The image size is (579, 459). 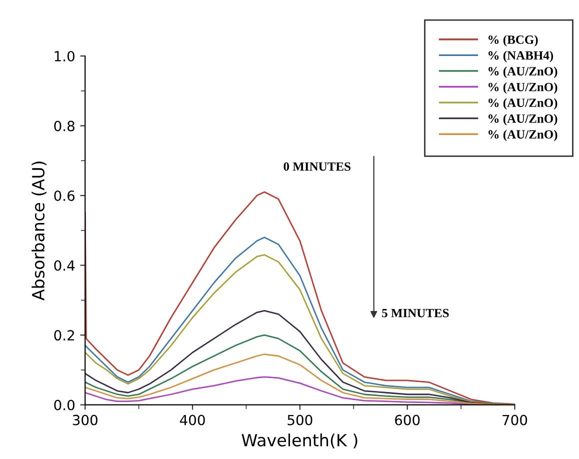 What do you see at coordinates (192, 420) in the screenshot?
I see `x-tick-label: 400` at bounding box center [192, 420].